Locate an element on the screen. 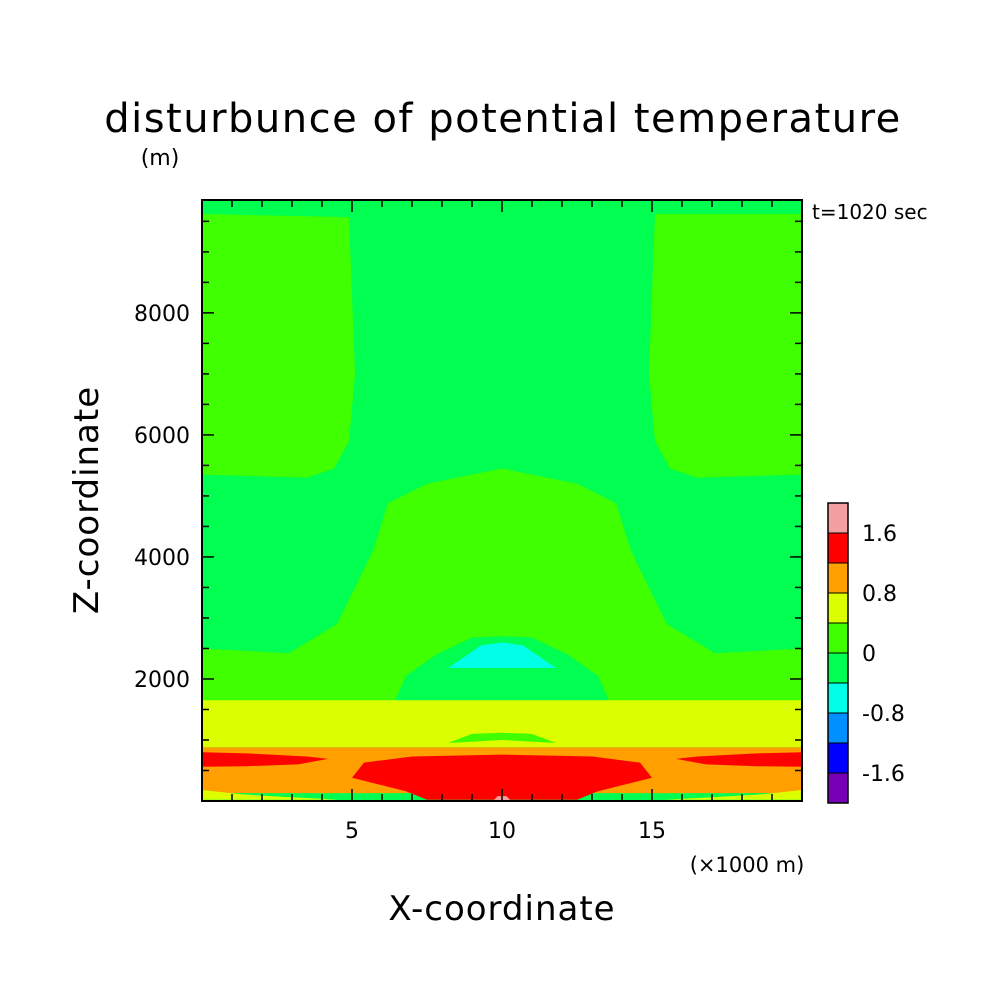  contour-region-bottom-yellow-right is located at coordinates (733, 795).